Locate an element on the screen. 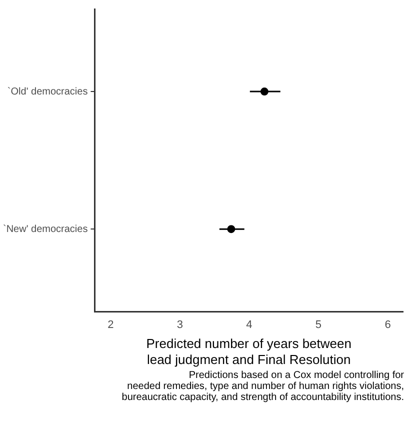  x-tick-label: 4 is located at coordinates (249, 325).